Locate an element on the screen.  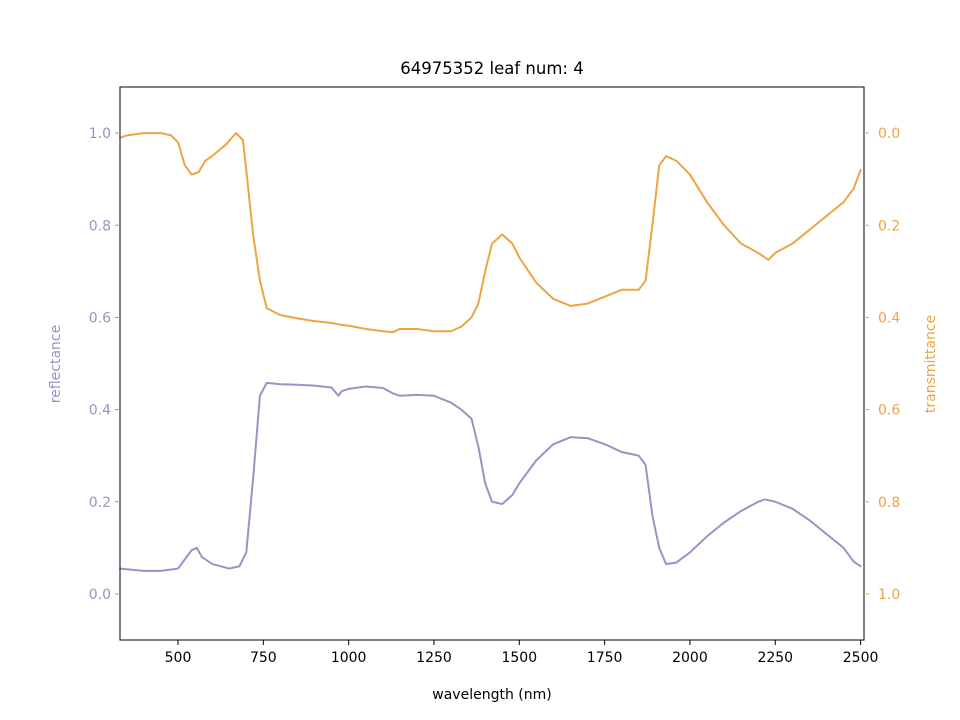
x-tick-label: 1500 is located at coordinates (519, 658).